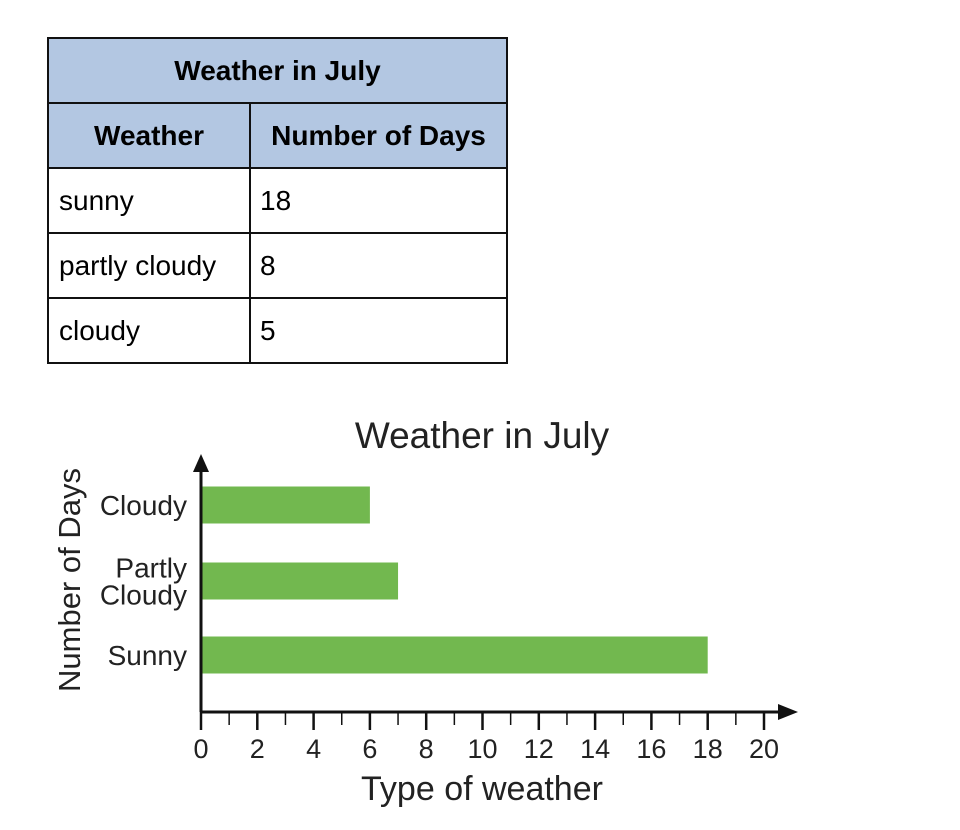 This screenshot has height=830, width=960. What do you see at coordinates (482, 435) in the screenshot?
I see `chart-title: Weather in July` at bounding box center [482, 435].